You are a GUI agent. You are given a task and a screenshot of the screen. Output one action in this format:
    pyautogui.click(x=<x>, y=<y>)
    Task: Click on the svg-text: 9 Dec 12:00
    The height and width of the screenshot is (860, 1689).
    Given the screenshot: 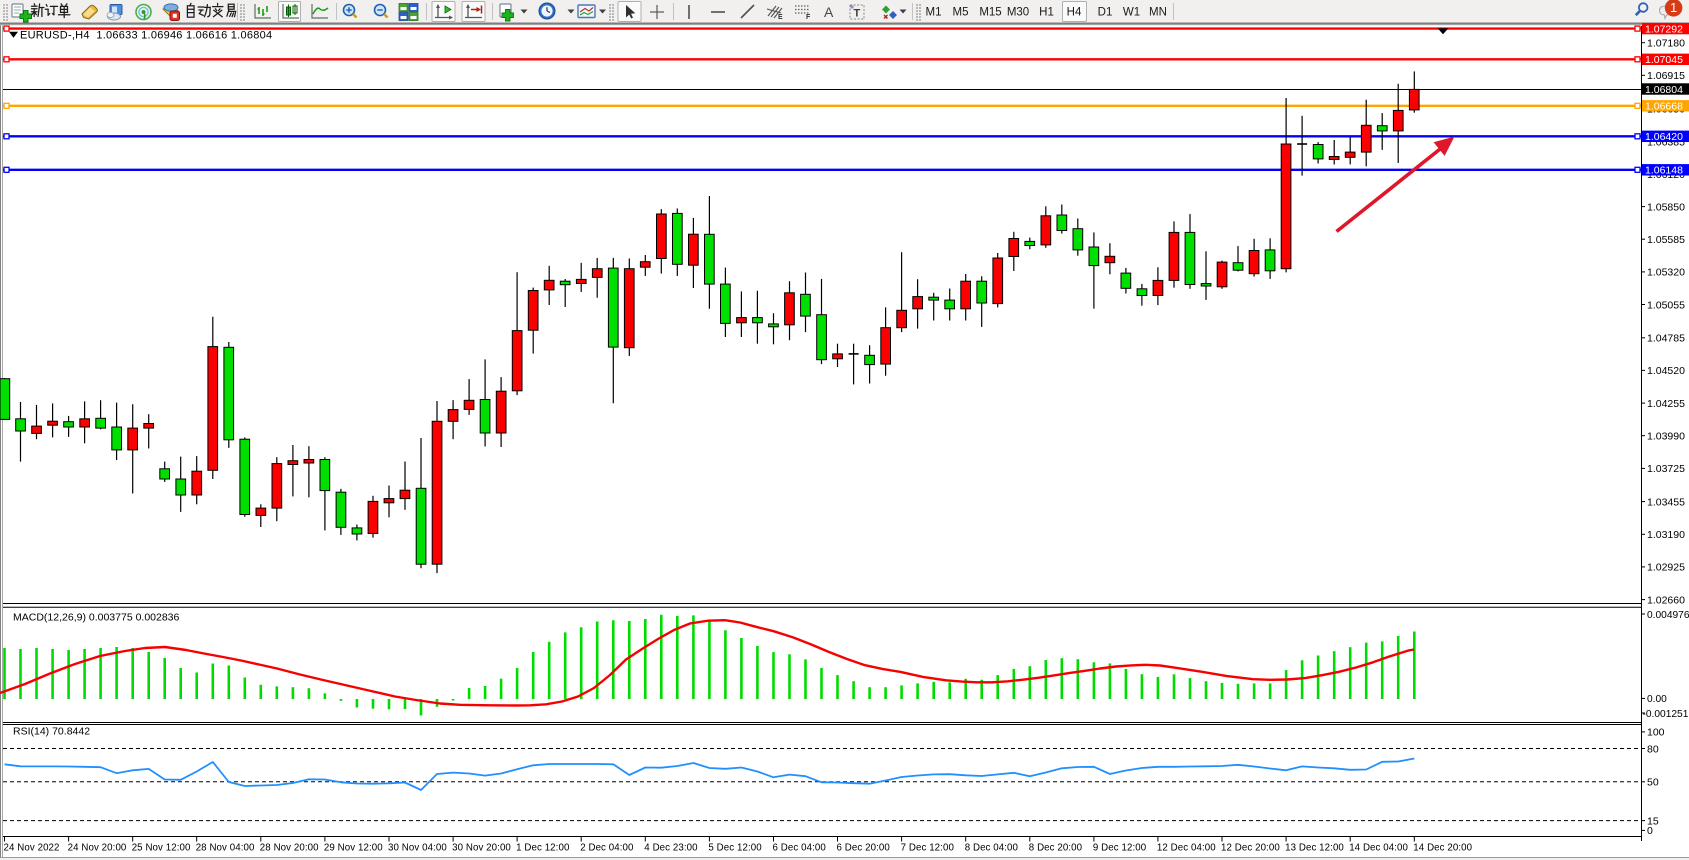 What is the action you would take?
    pyautogui.click(x=1120, y=848)
    